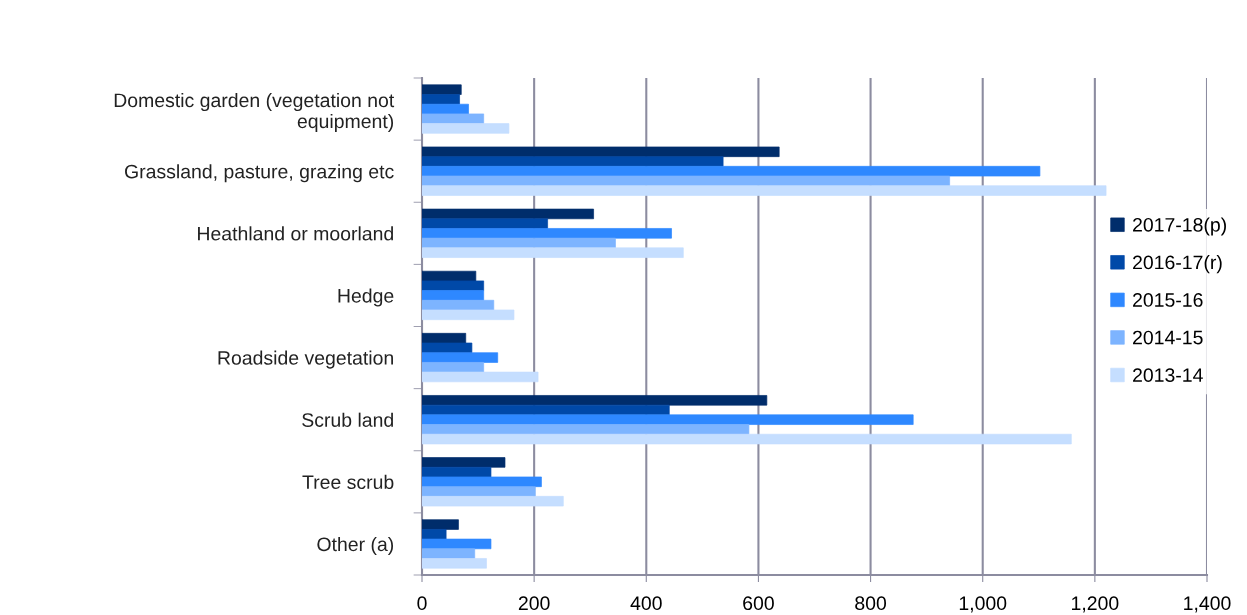 The image size is (1247, 615). I want to click on y-tick-label: Scrub land, so click(347, 419).